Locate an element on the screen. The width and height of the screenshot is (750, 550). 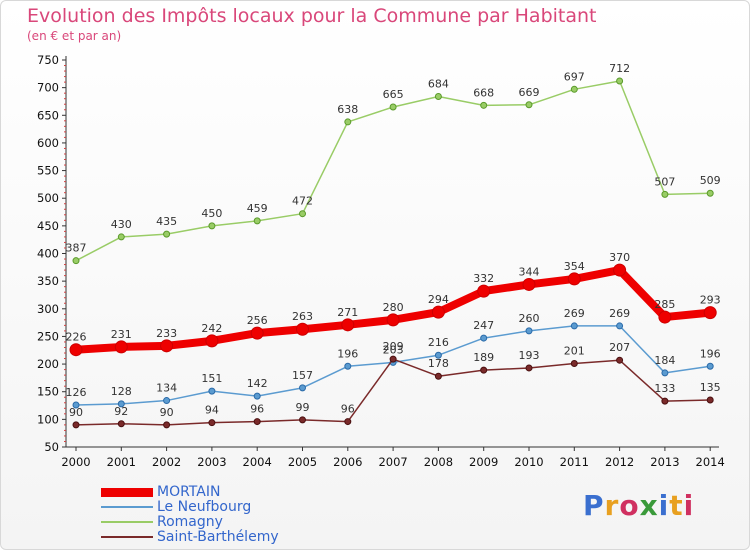
data-label-mortain-2010: 344 is located at coordinates (529, 271).